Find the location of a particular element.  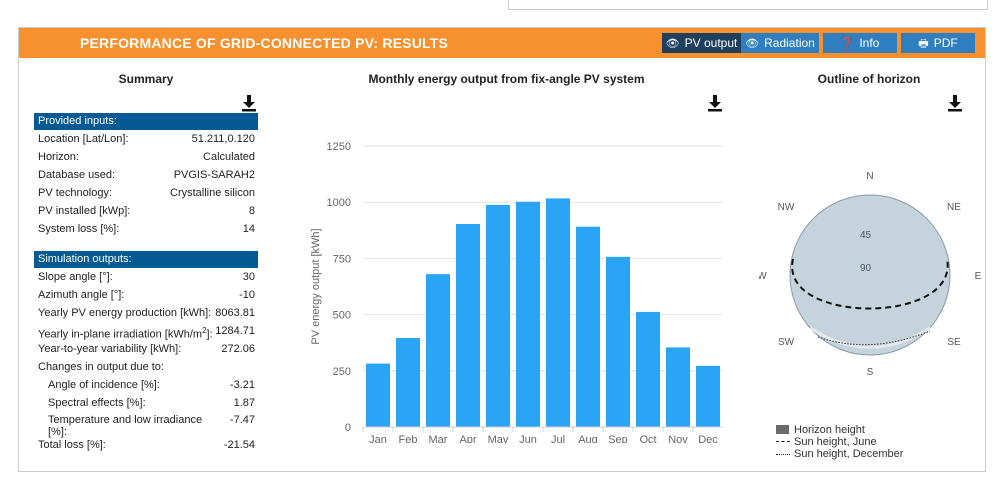

legend-horizon-height: Horizon height is located at coordinates (838, 430).